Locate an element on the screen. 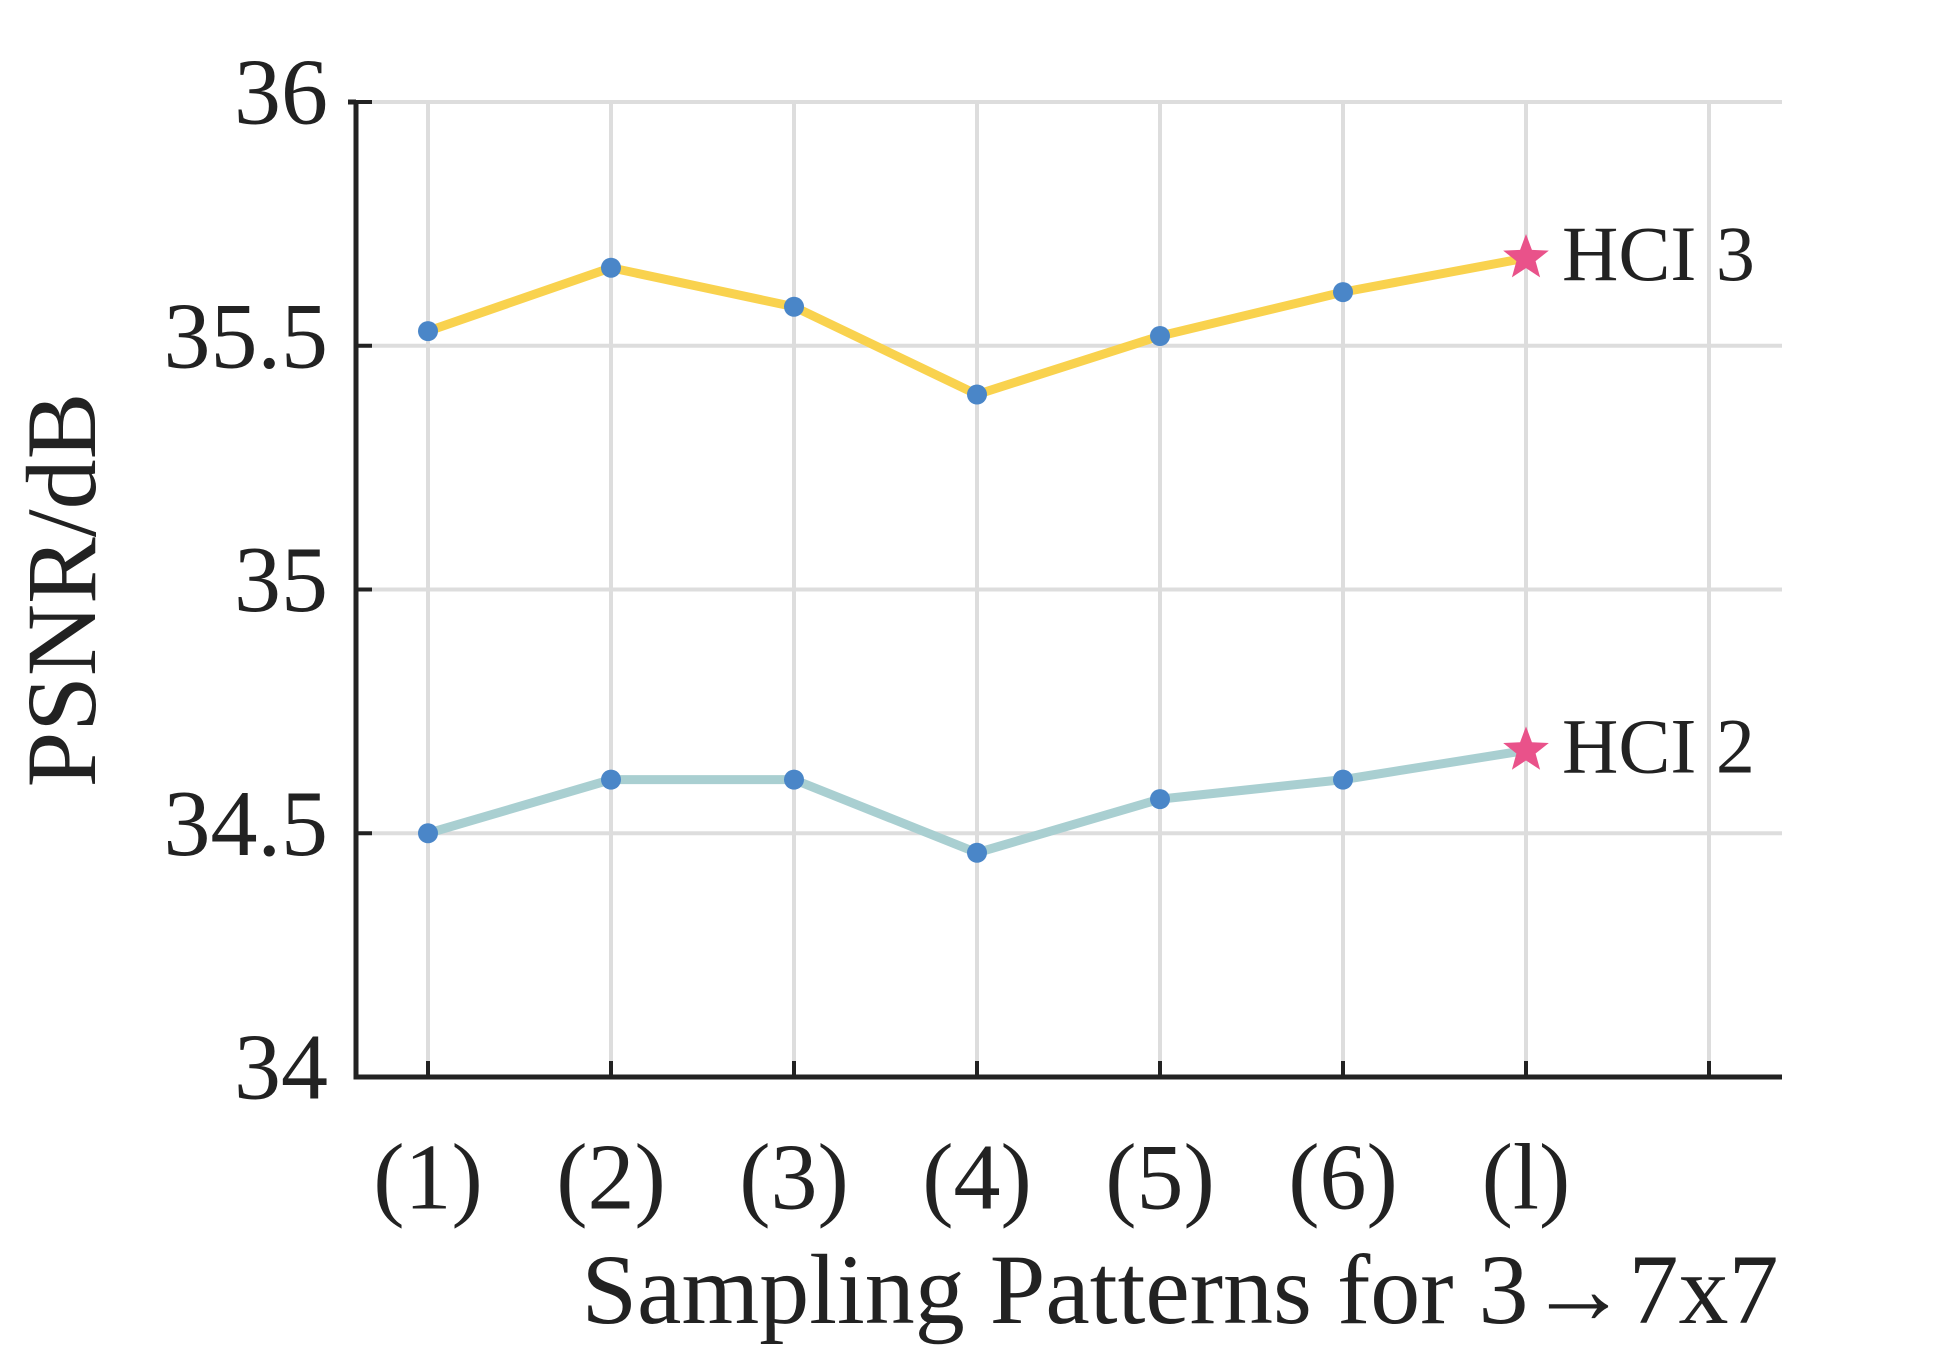 This screenshot has height=1359, width=1959. y-tick-label: 34 is located at coordinates (281, 1068).